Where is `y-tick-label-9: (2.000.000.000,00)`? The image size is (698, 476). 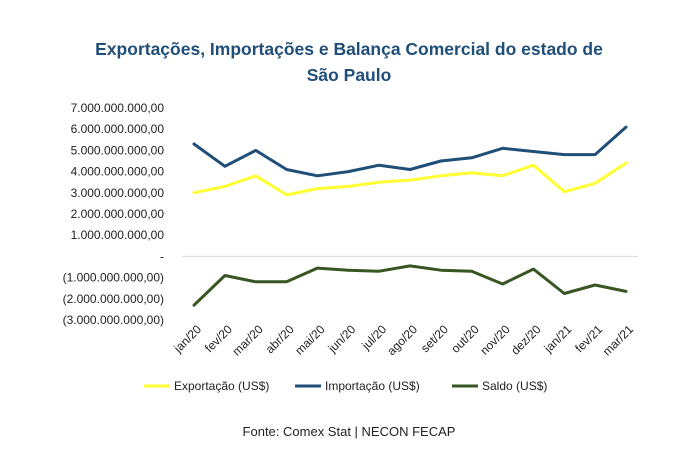
y-tick-label-9: (2.000.000.000,00) is located at coordinates (113, 299).